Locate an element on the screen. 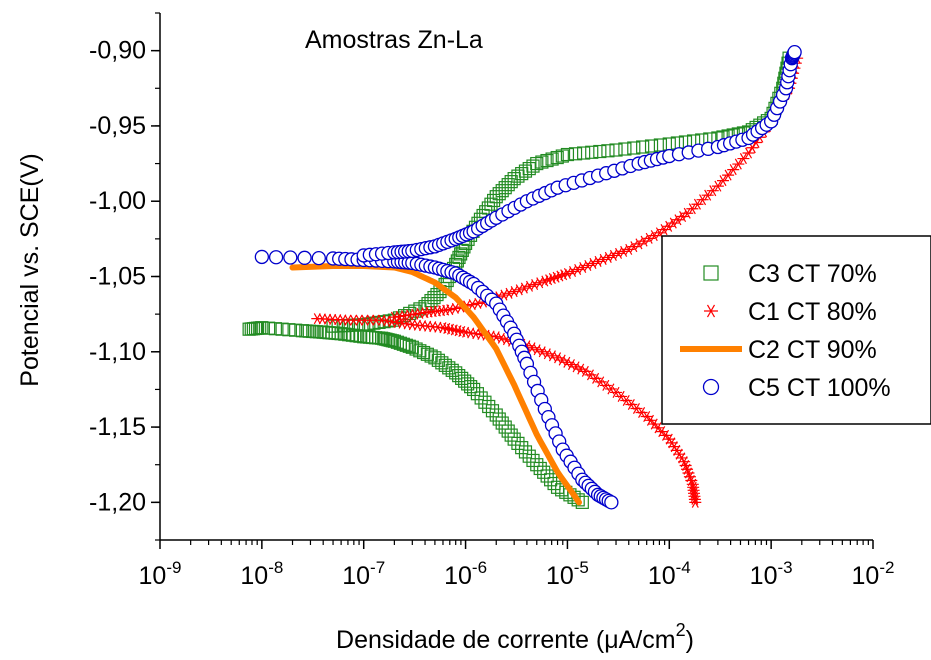 This screenshot has width=931, height=660. y-tick-label: -1,10 is located at coordinates (117, 352).